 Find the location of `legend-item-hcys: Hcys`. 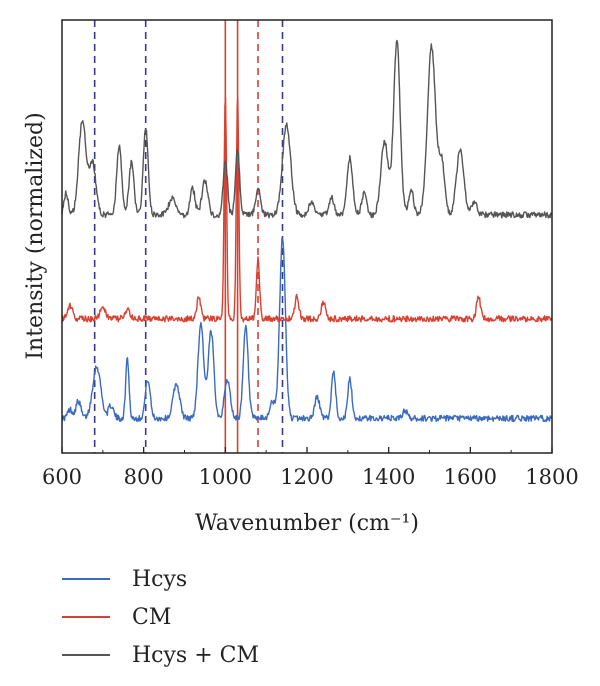

legend-item-hcys: Hcys is located at coordinates (160, 579).